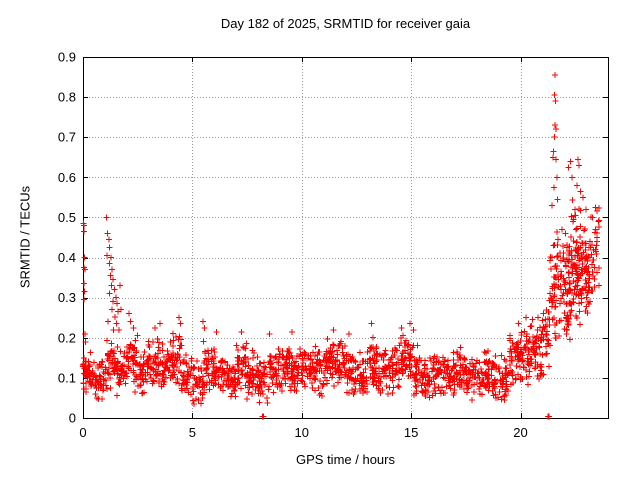 This screenshot has width=640, height=480. Describe the element at coordinates (67, 137) in the screenshot. I see `y-tick-label: 0.7` at that location.